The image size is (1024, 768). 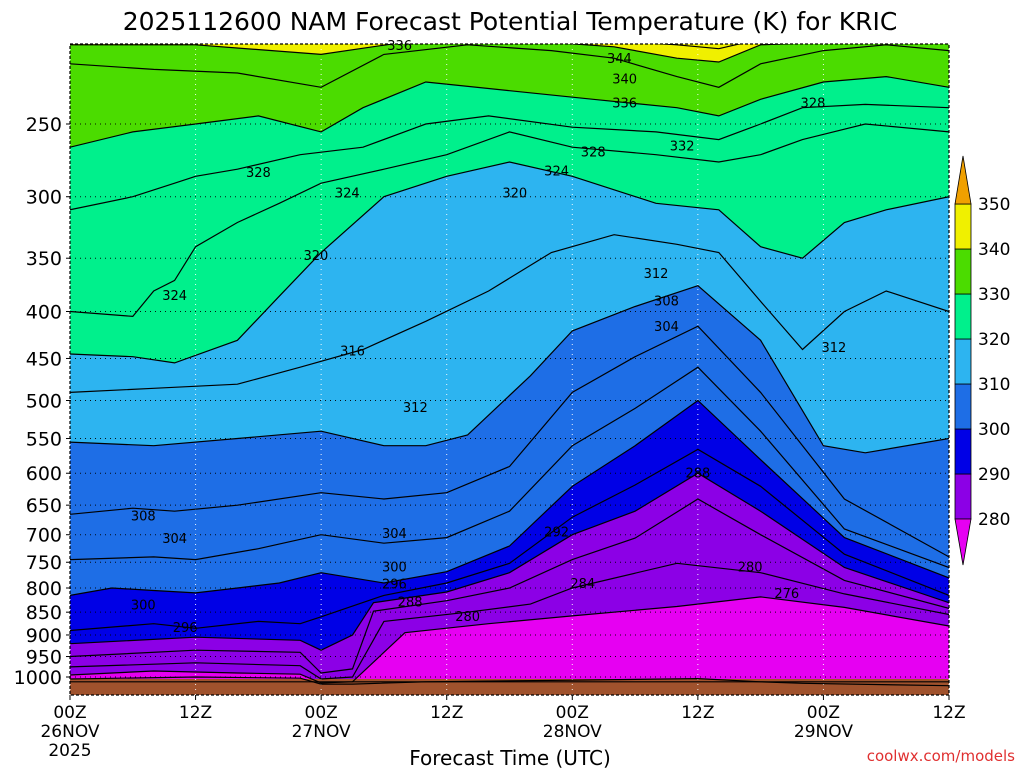 I want to click on y-tick-label: 700, so click(x=44, y=536).